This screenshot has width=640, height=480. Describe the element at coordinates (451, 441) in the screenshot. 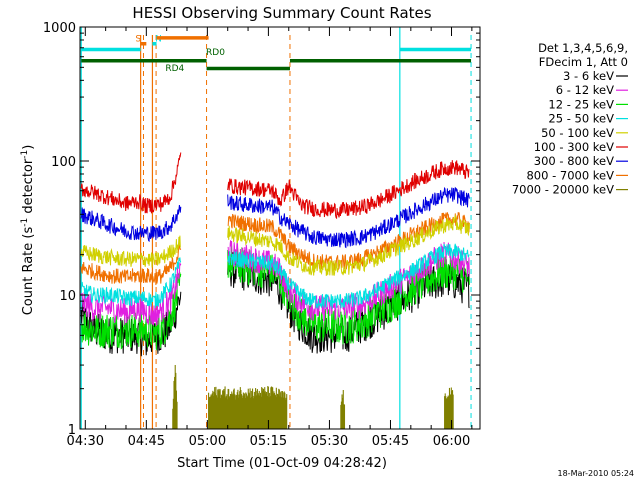

I see `x-tick-label: 06:00` at that location.